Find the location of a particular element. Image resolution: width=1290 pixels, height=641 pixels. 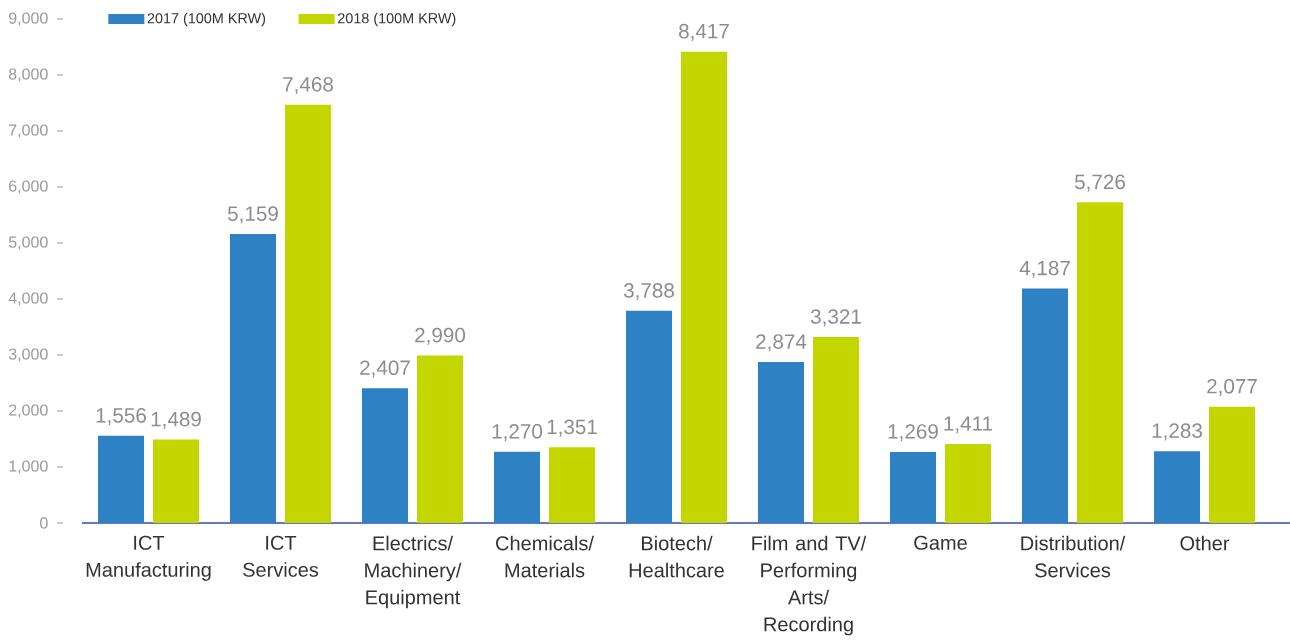

y-tick-label: 3,000 is located at coordinates (28, 355).